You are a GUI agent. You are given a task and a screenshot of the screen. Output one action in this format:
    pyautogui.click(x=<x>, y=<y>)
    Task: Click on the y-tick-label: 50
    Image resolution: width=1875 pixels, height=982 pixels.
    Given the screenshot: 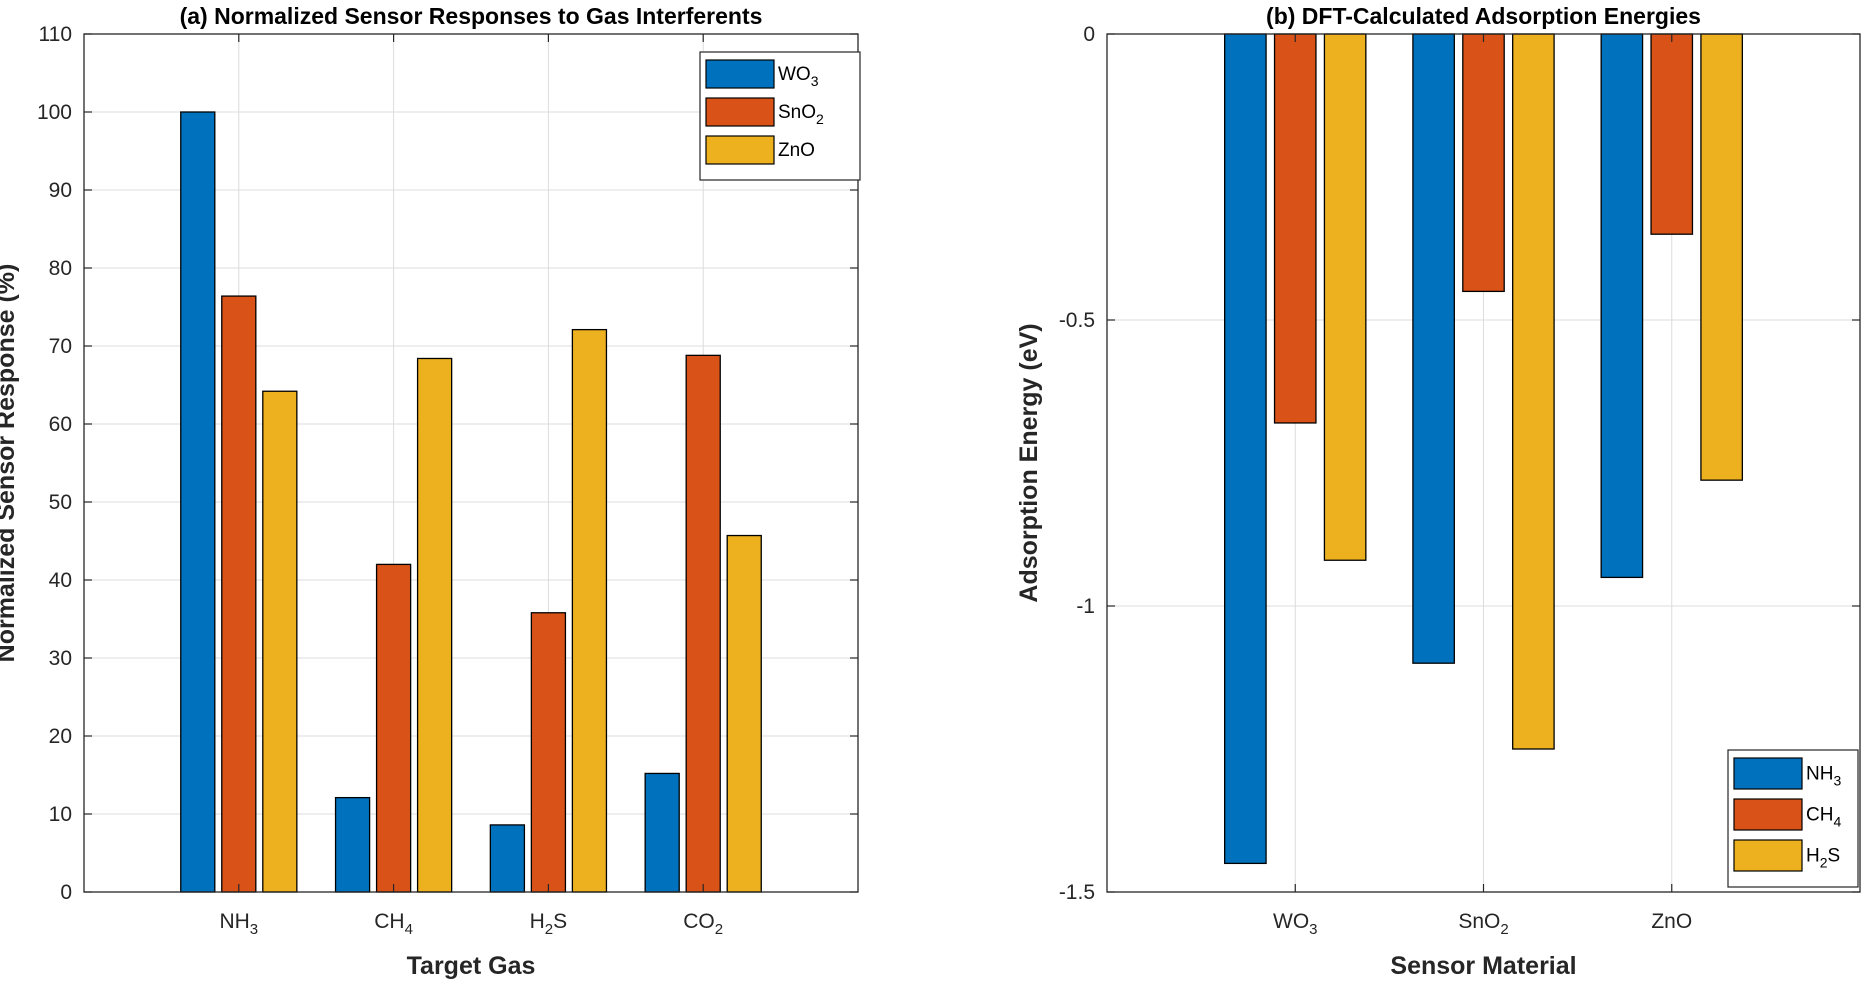 What is the action you would take?
    pyautogui.click(x=60, y=502)
    